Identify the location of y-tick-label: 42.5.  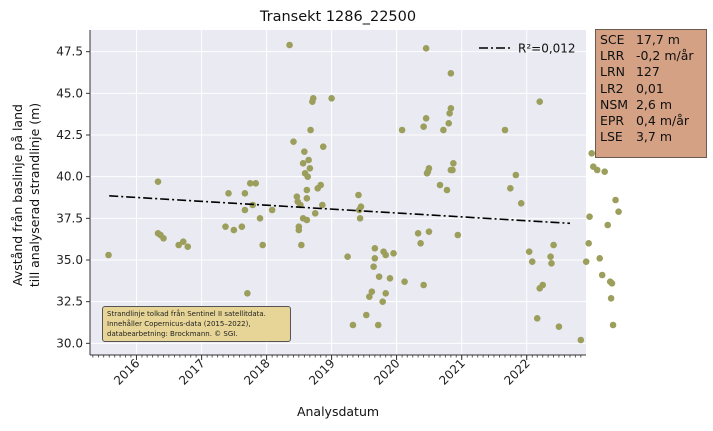
(69, 135).